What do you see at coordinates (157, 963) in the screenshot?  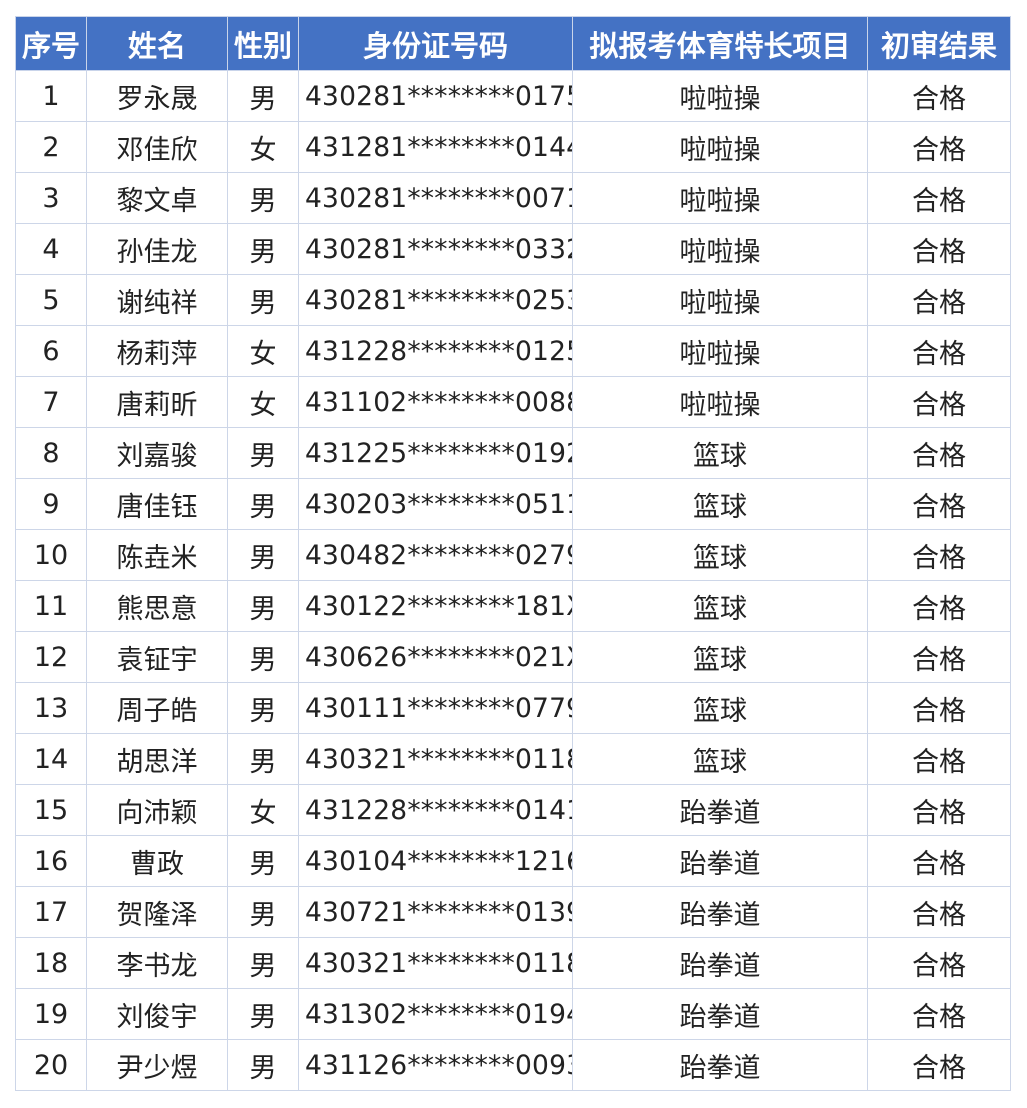 I see `cell-name: 李书龙` at bounding box center [157, 963].